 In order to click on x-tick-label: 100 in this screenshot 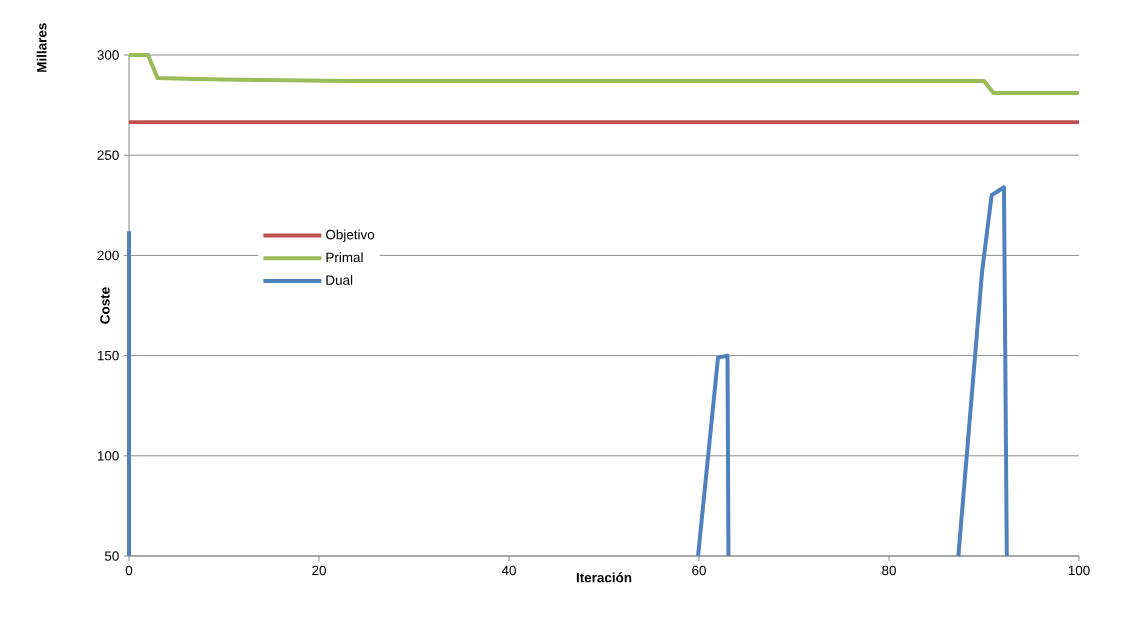, I will do `click(1079, 570)`.